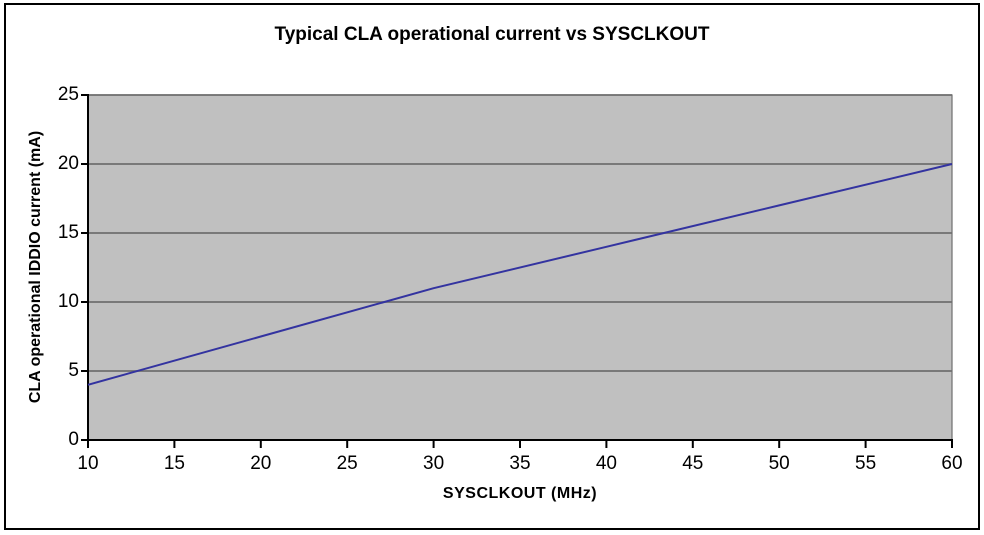 This screenshot has height=535, width=984. What do you see at coordinates (347, 463) in the screenshot?
I see `x-tick-label: 25` at bounding box center [347, 463].